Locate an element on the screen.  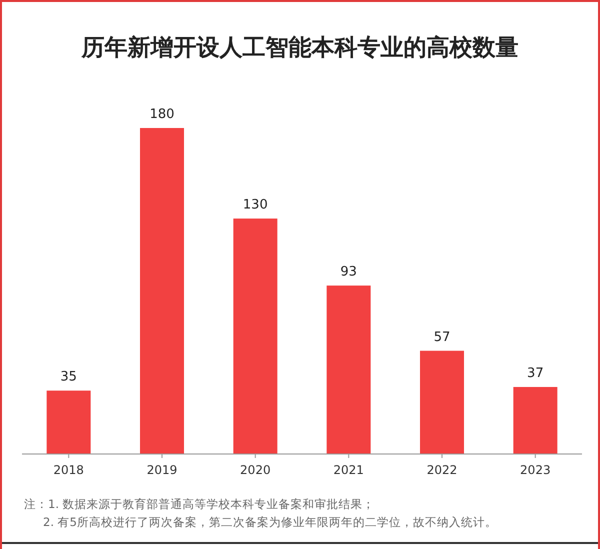
chart-title: 历年新增开设人工智能本科专业的高校数量 is located at coordinates (299, 47).